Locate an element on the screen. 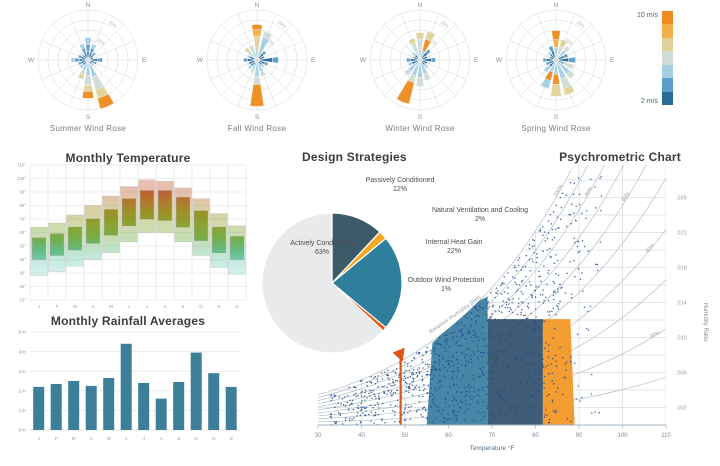  design-strategies-pie-chart is located at coordinates (336, 255).